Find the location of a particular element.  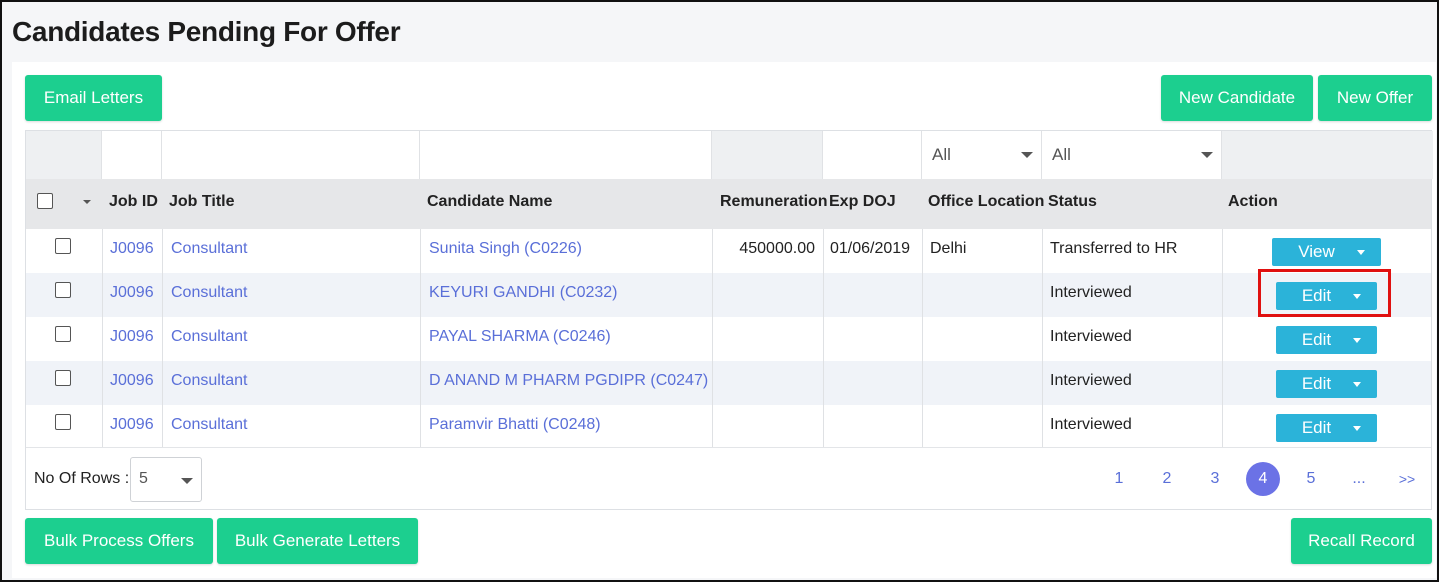

view-button: View is located at coordinates (1326, 252).